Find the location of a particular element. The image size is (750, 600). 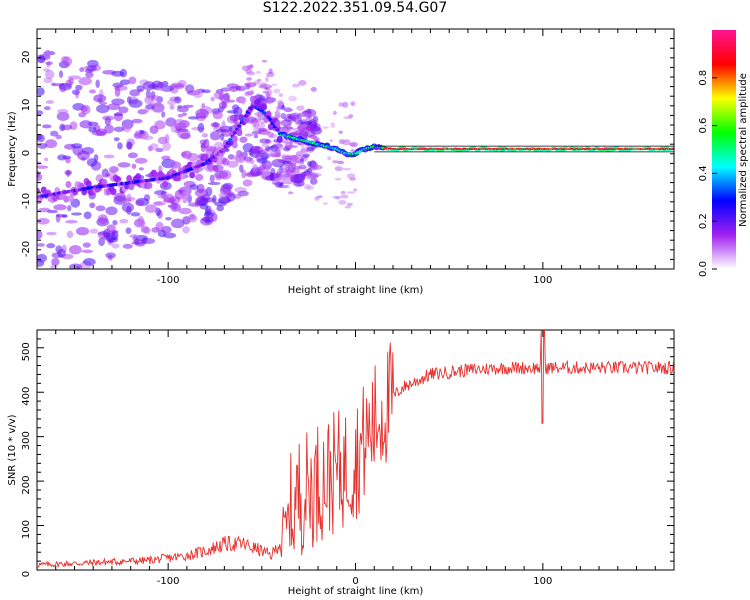

spectrogram-y-tick-label: 0 is located at coordinates (26, 153).